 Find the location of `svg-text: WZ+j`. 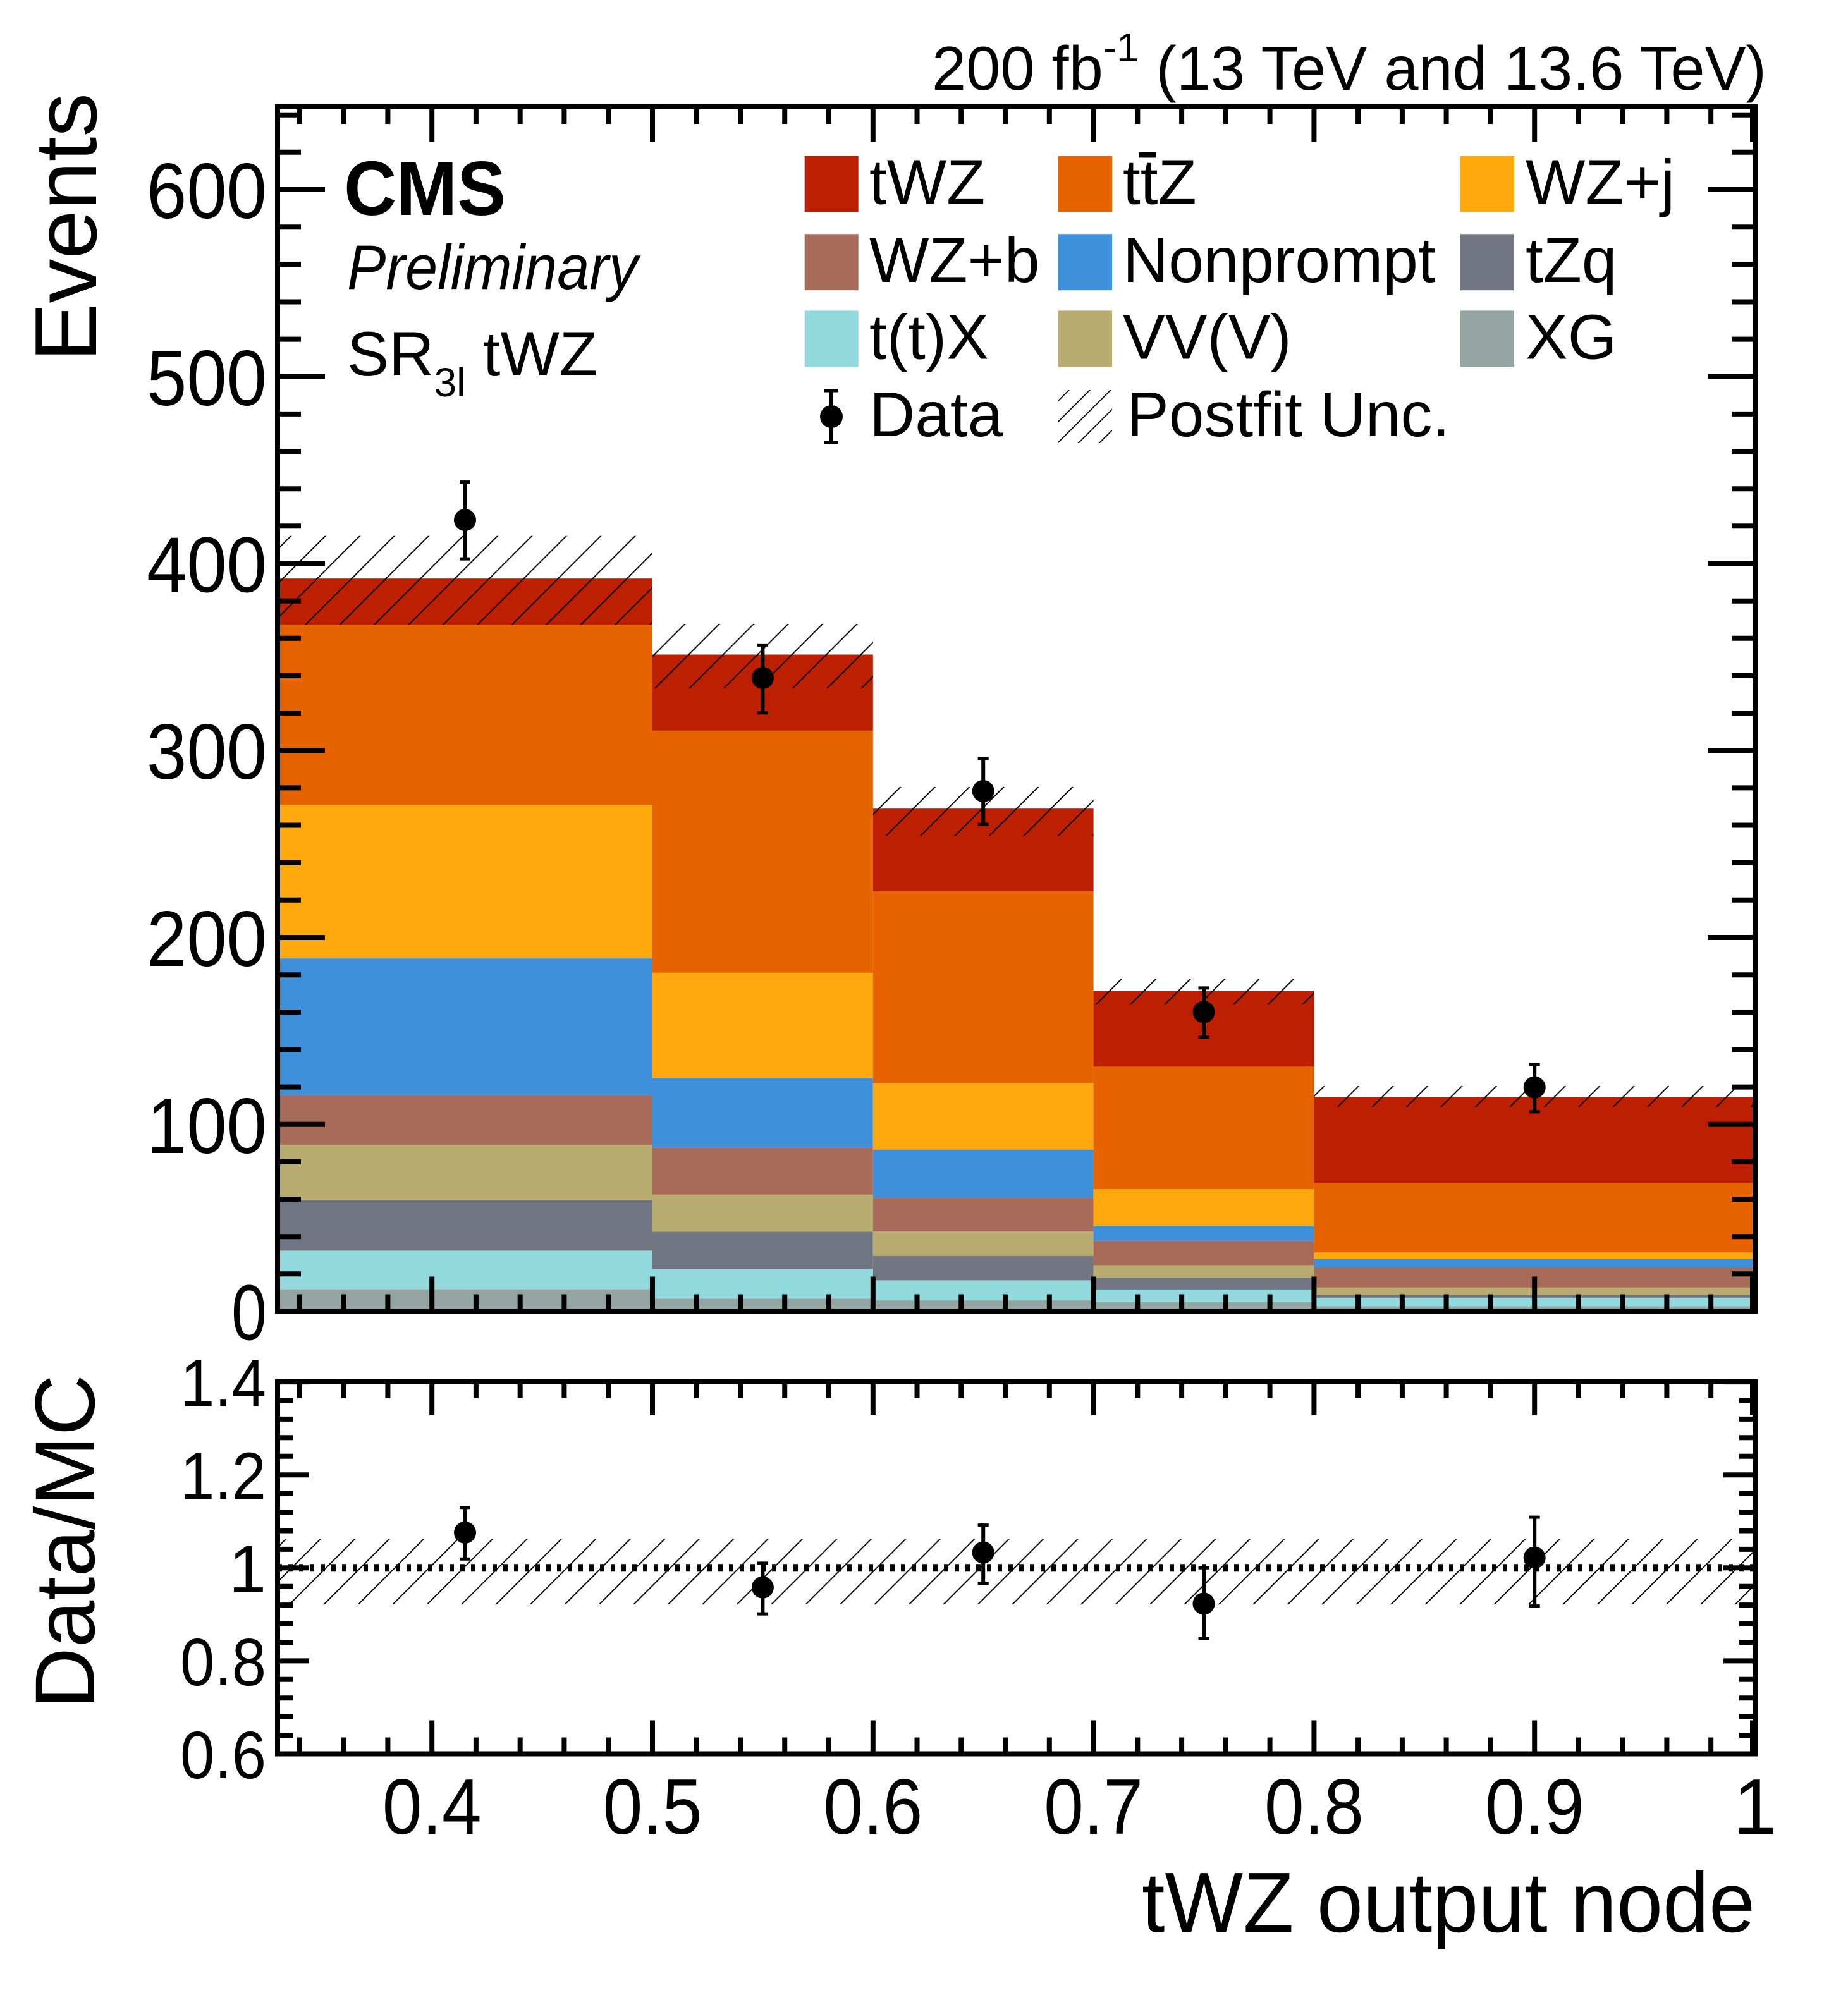

svg-text: WZ+j is located at coordinates (1600, 182).